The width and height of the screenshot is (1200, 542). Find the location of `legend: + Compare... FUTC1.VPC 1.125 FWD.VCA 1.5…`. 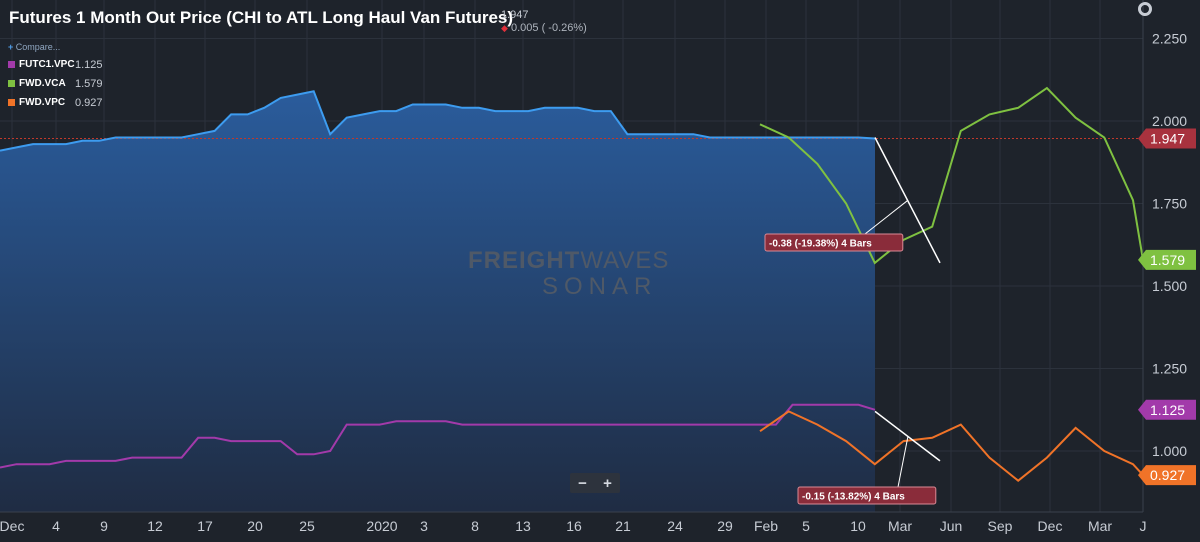

legend: + Compare... FUTC1.VPC 1.125 FWD.VCA 1.5… is located at coordinates (55, 77).